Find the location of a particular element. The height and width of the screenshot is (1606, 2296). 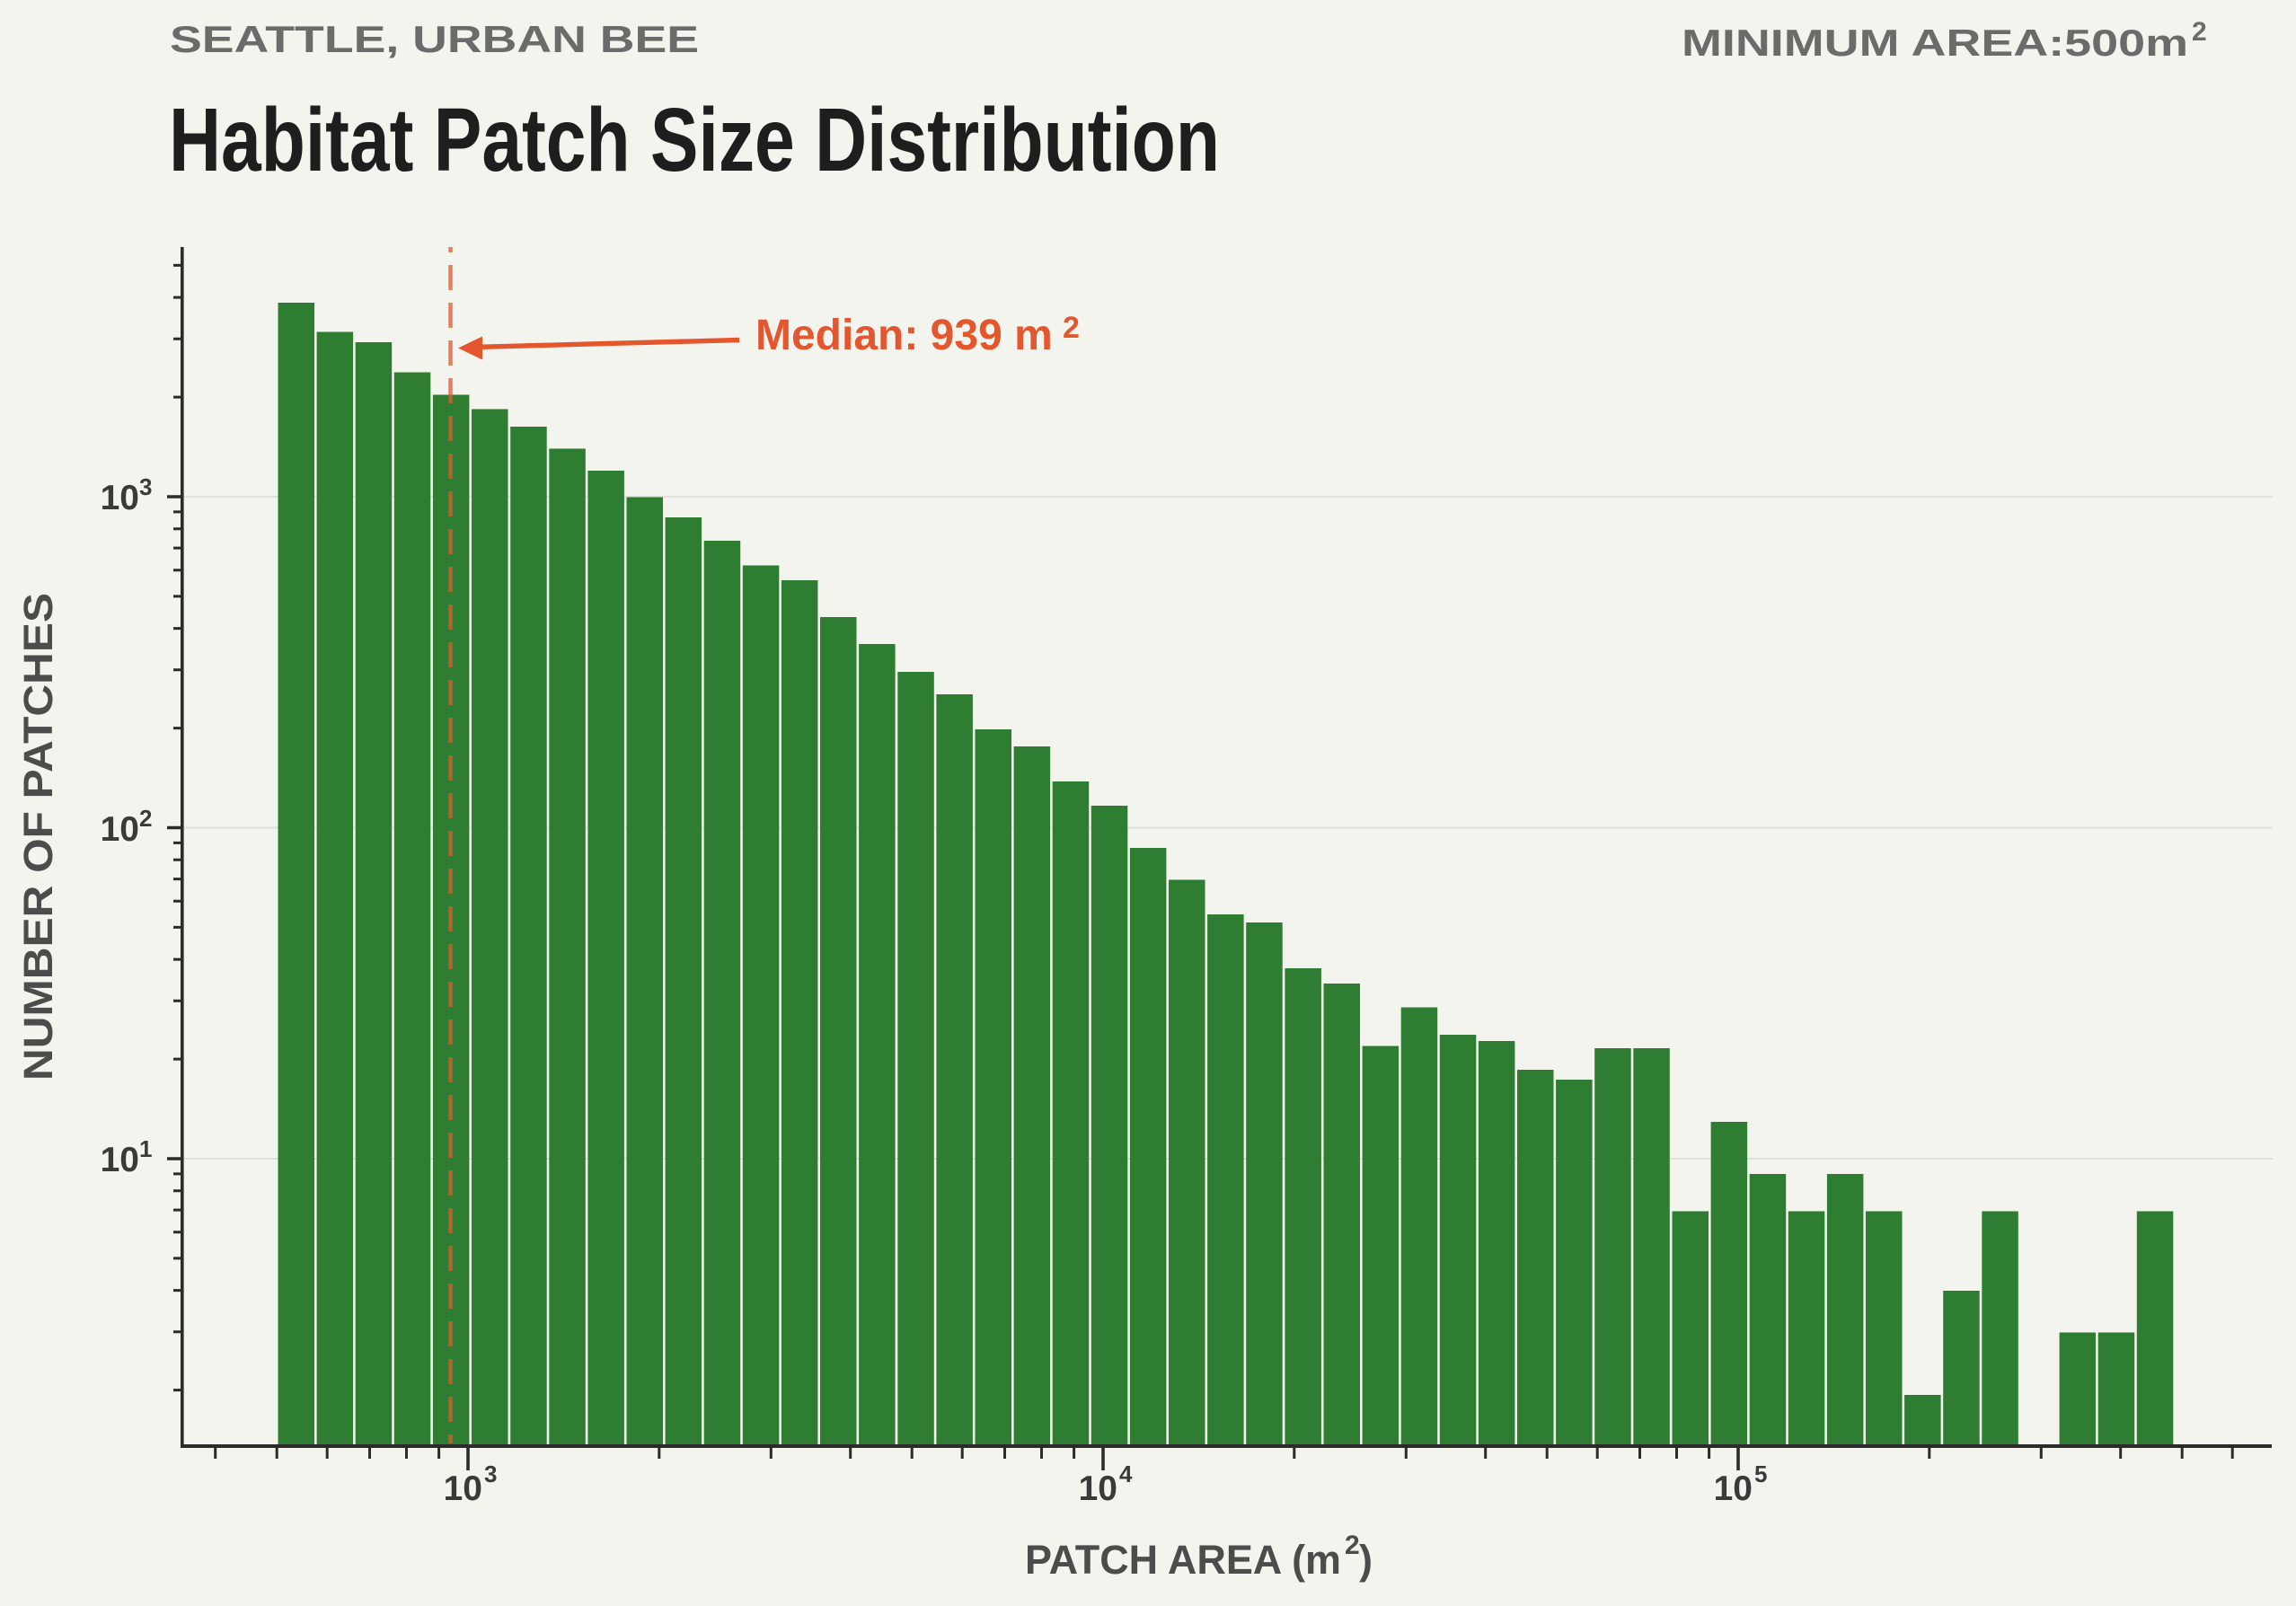

svg-text: NUMBER OF PATCHES is located at coordinates (38, 837).